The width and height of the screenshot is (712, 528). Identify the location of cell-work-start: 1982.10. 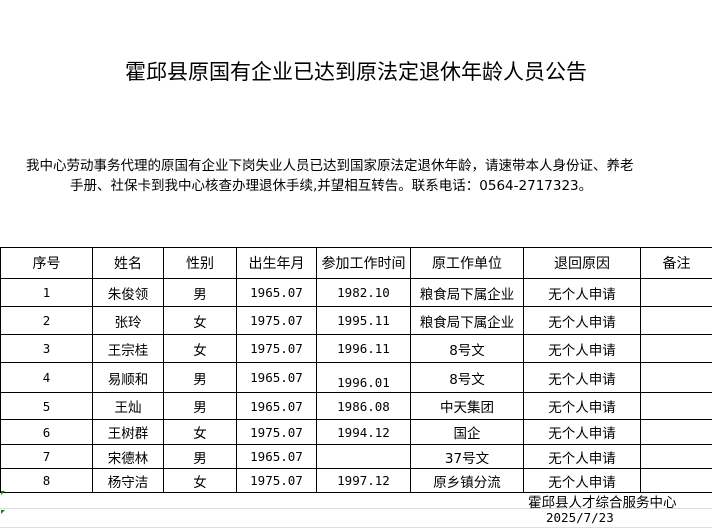
(364, 293).